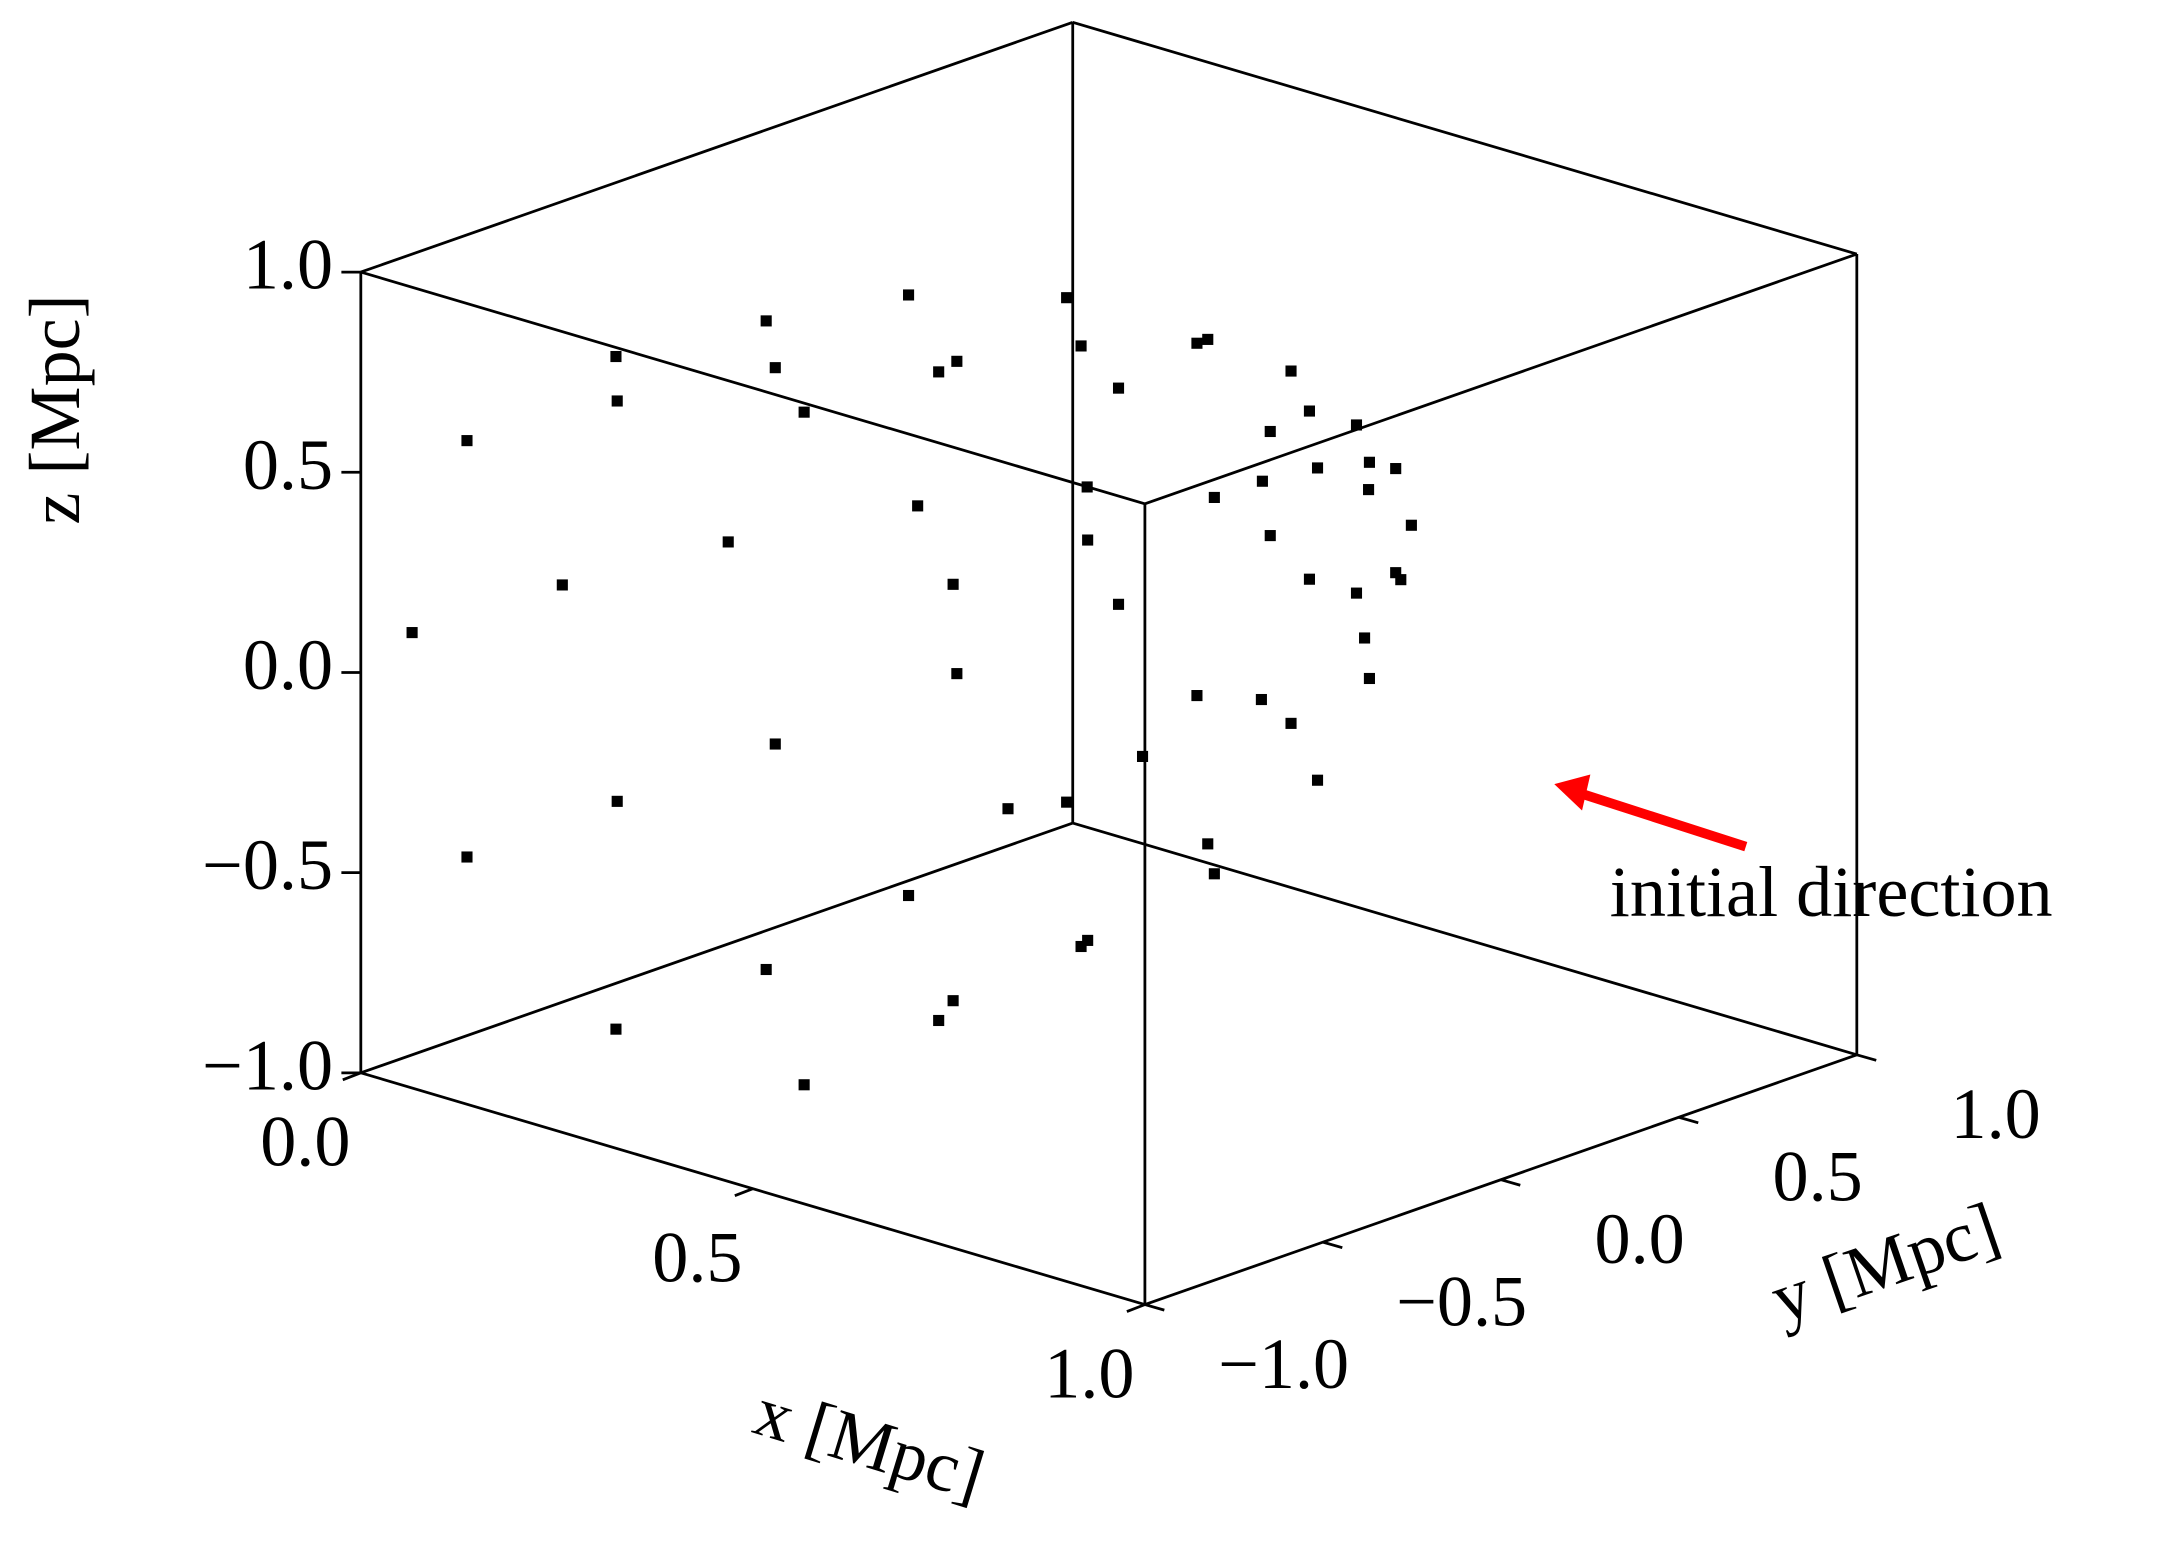 This screenshot has width=2176, height=1542. What do you see at coordinates (1664, 820) in the screenshot?
I see `annotation-arrow` at bounding box center [1664, 820].